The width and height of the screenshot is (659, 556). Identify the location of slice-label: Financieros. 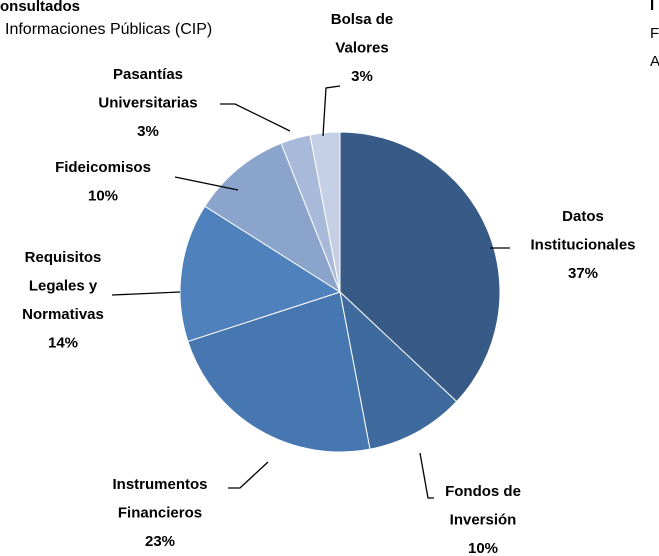
(160, 512).